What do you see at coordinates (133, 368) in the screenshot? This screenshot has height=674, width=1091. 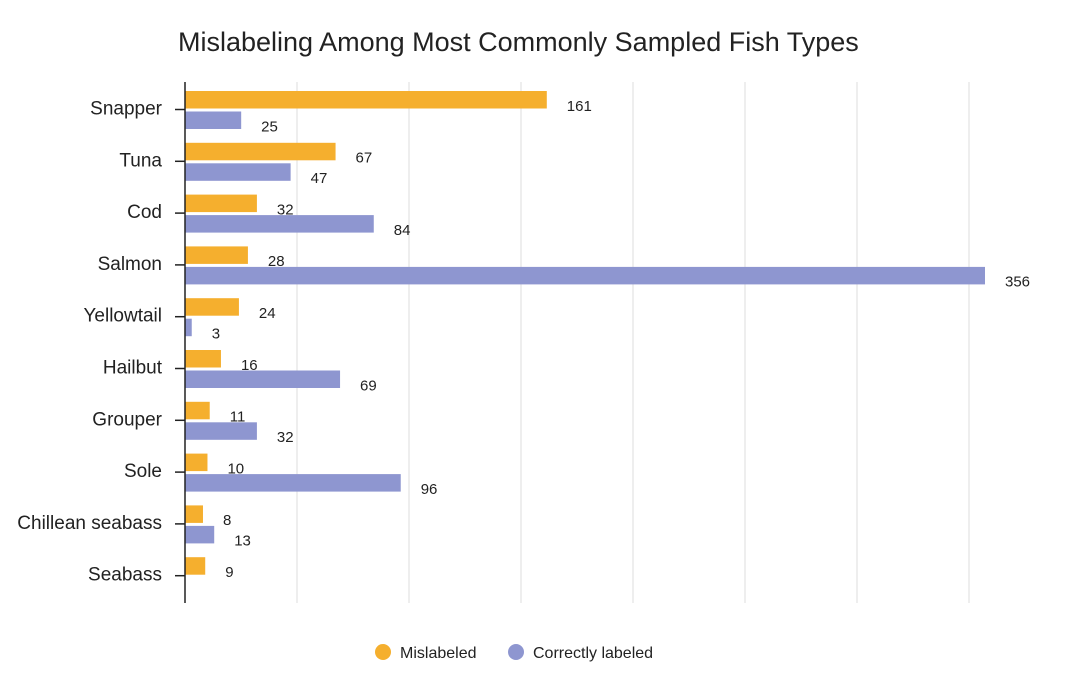 I see `category-label: Hailbut` at bounding box center [133, 368].